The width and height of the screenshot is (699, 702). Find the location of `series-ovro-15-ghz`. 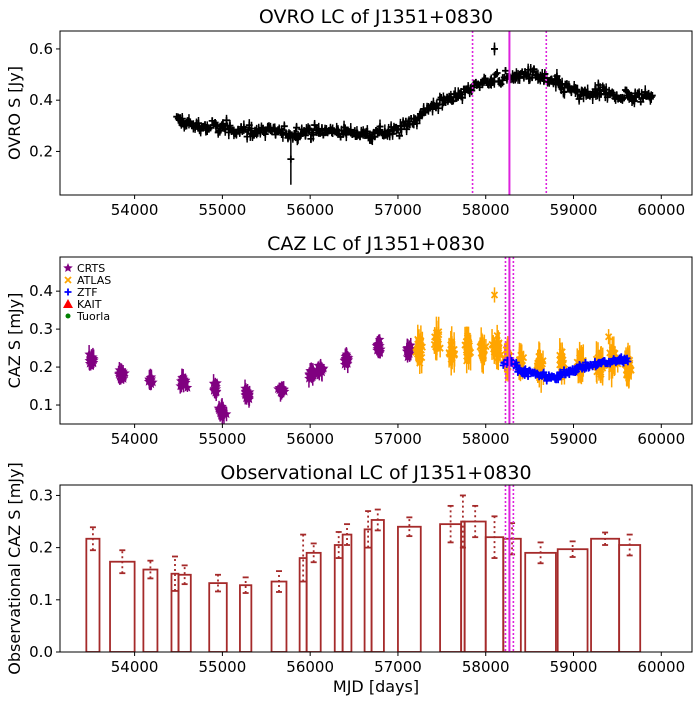

series-ovro-15-ghz is located at coordinates (414, 113).